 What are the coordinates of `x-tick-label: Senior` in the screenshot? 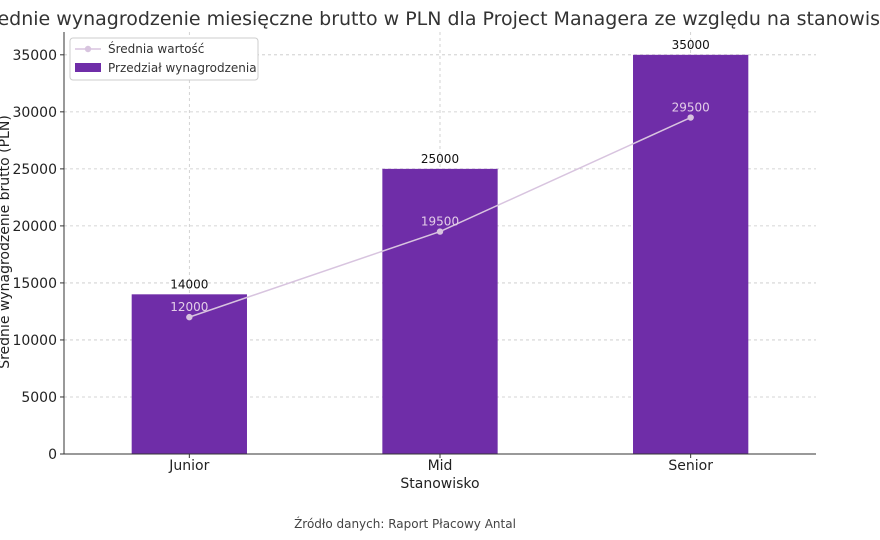 It's located at (690, 466).